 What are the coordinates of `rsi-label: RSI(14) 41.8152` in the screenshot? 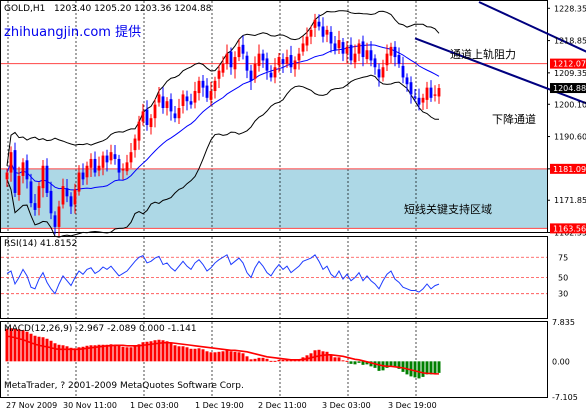 It's located at (41, 244).